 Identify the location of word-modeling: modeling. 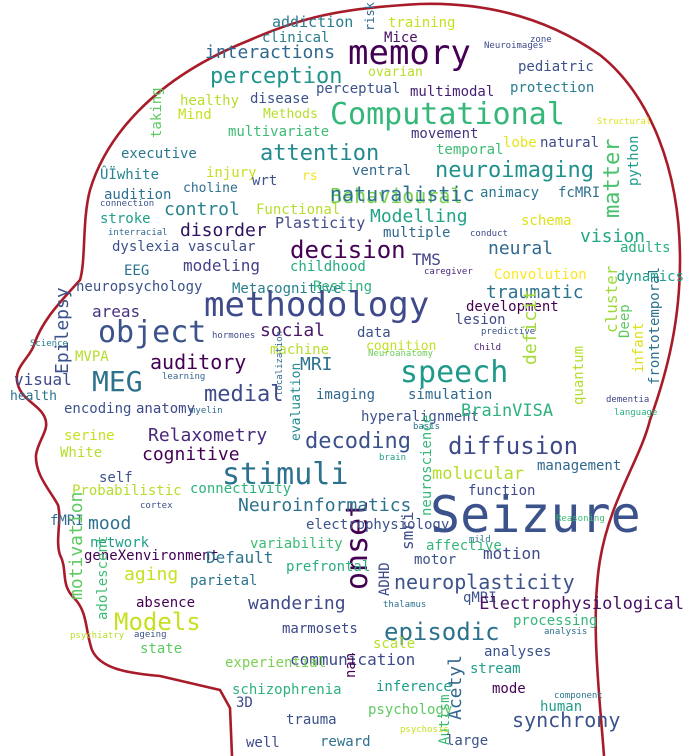
(222, 265).